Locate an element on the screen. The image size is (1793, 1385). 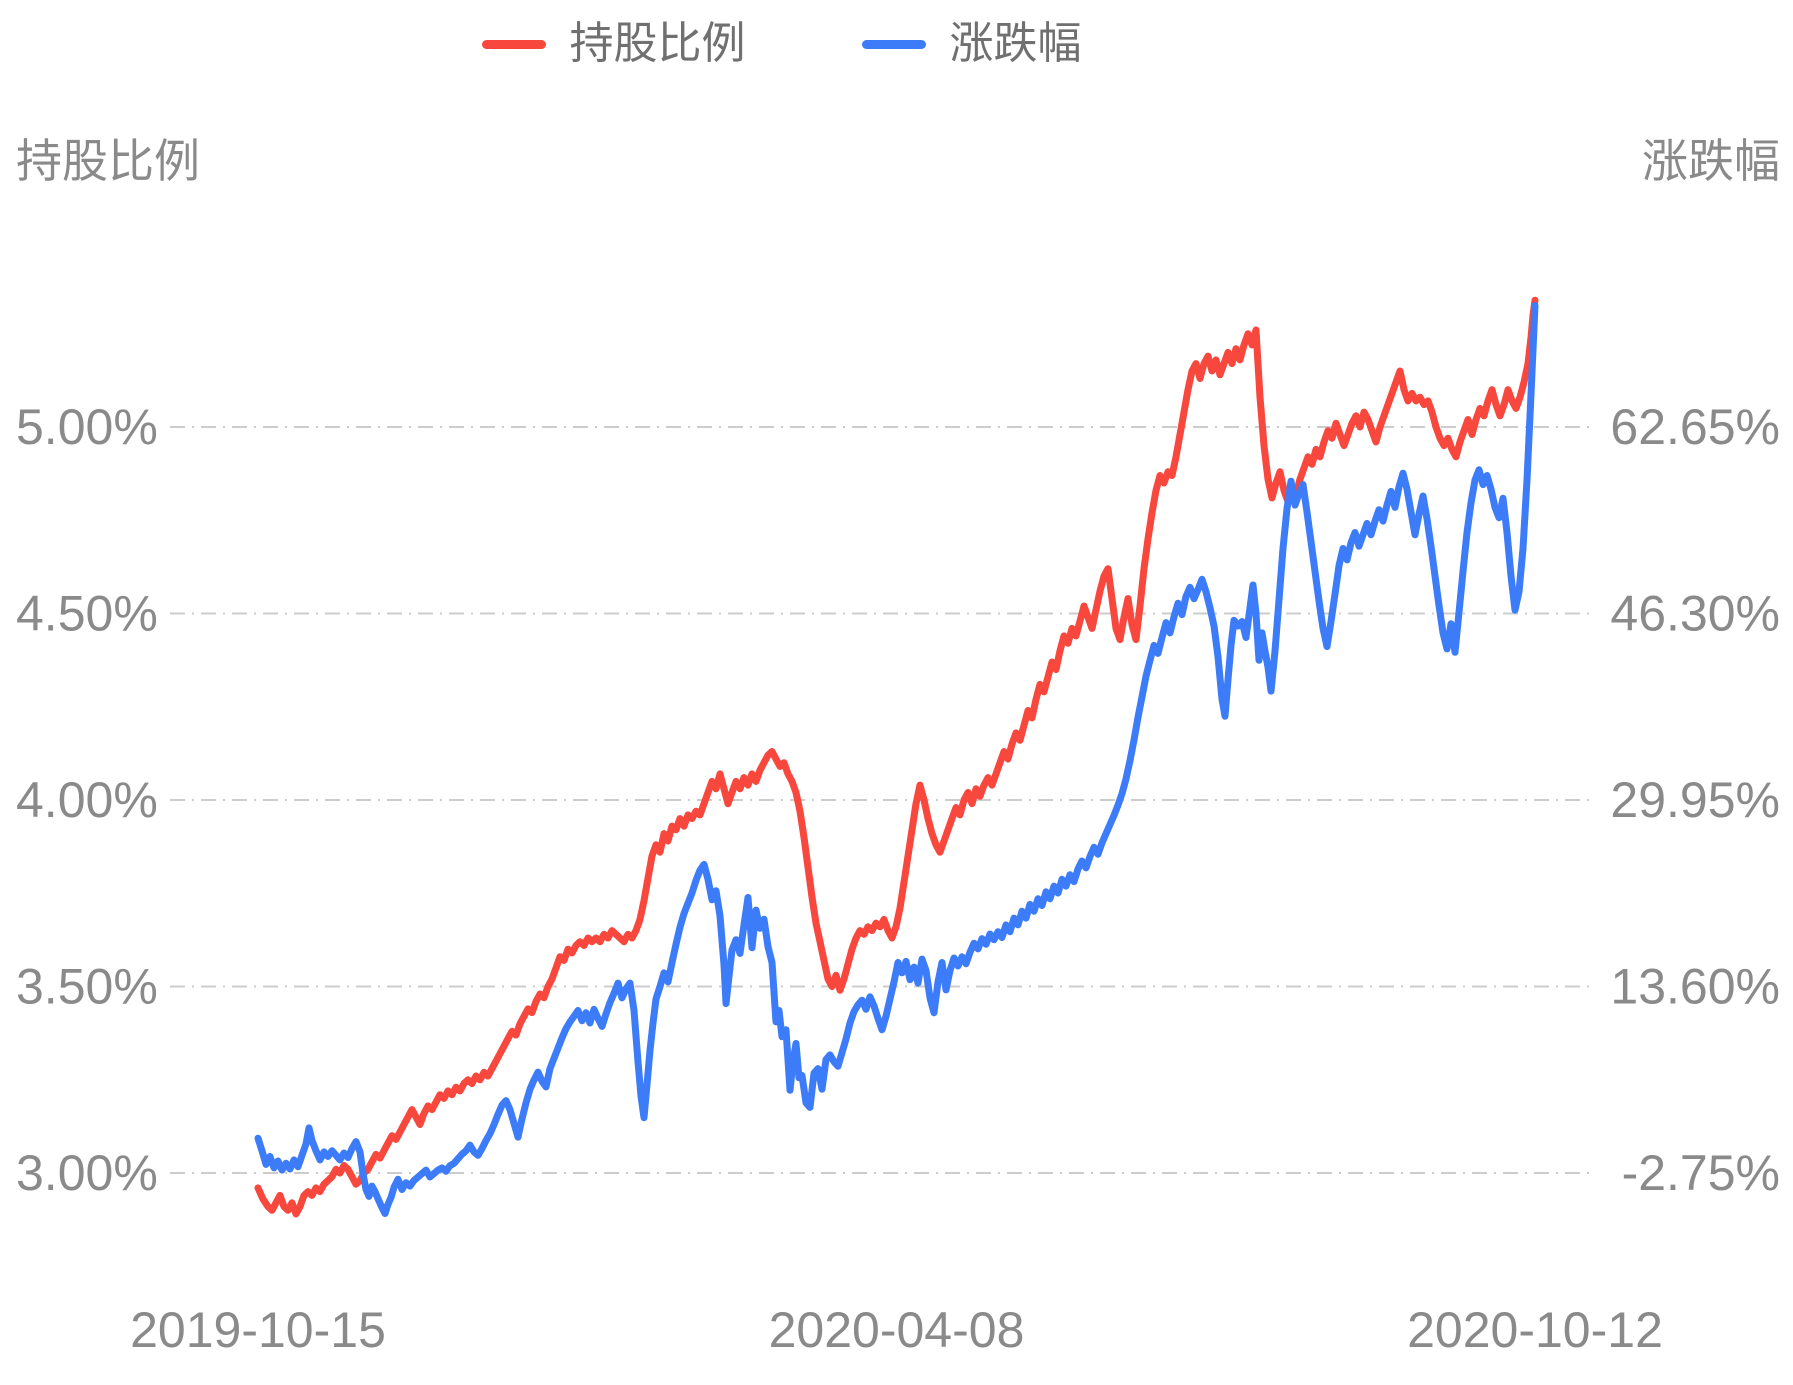
x-axis-tick-labels: 2019-10-15 2020-04-08 2020-10-12 is located at coordinates (896, 1330).